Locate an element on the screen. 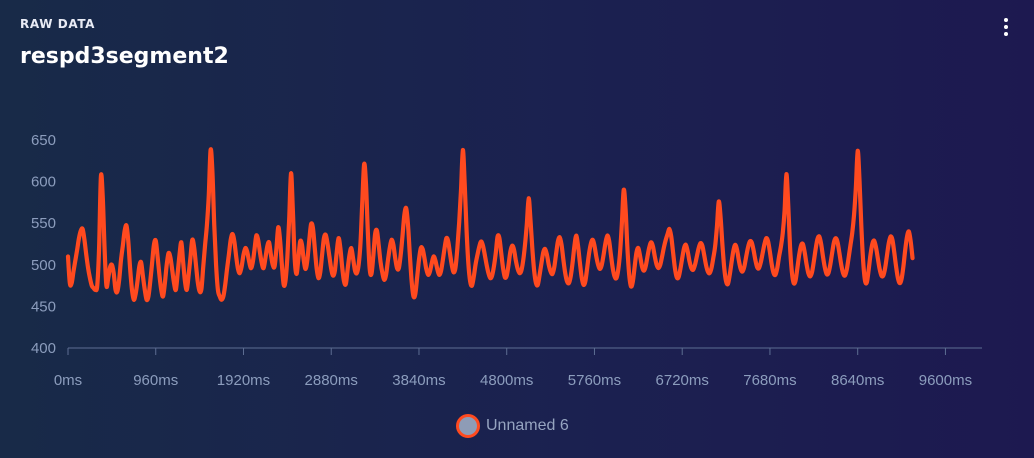 The image size is (1034, 458). legend-item-unnamed-6: Unnamed 6 is located at coordinates (512, 426).